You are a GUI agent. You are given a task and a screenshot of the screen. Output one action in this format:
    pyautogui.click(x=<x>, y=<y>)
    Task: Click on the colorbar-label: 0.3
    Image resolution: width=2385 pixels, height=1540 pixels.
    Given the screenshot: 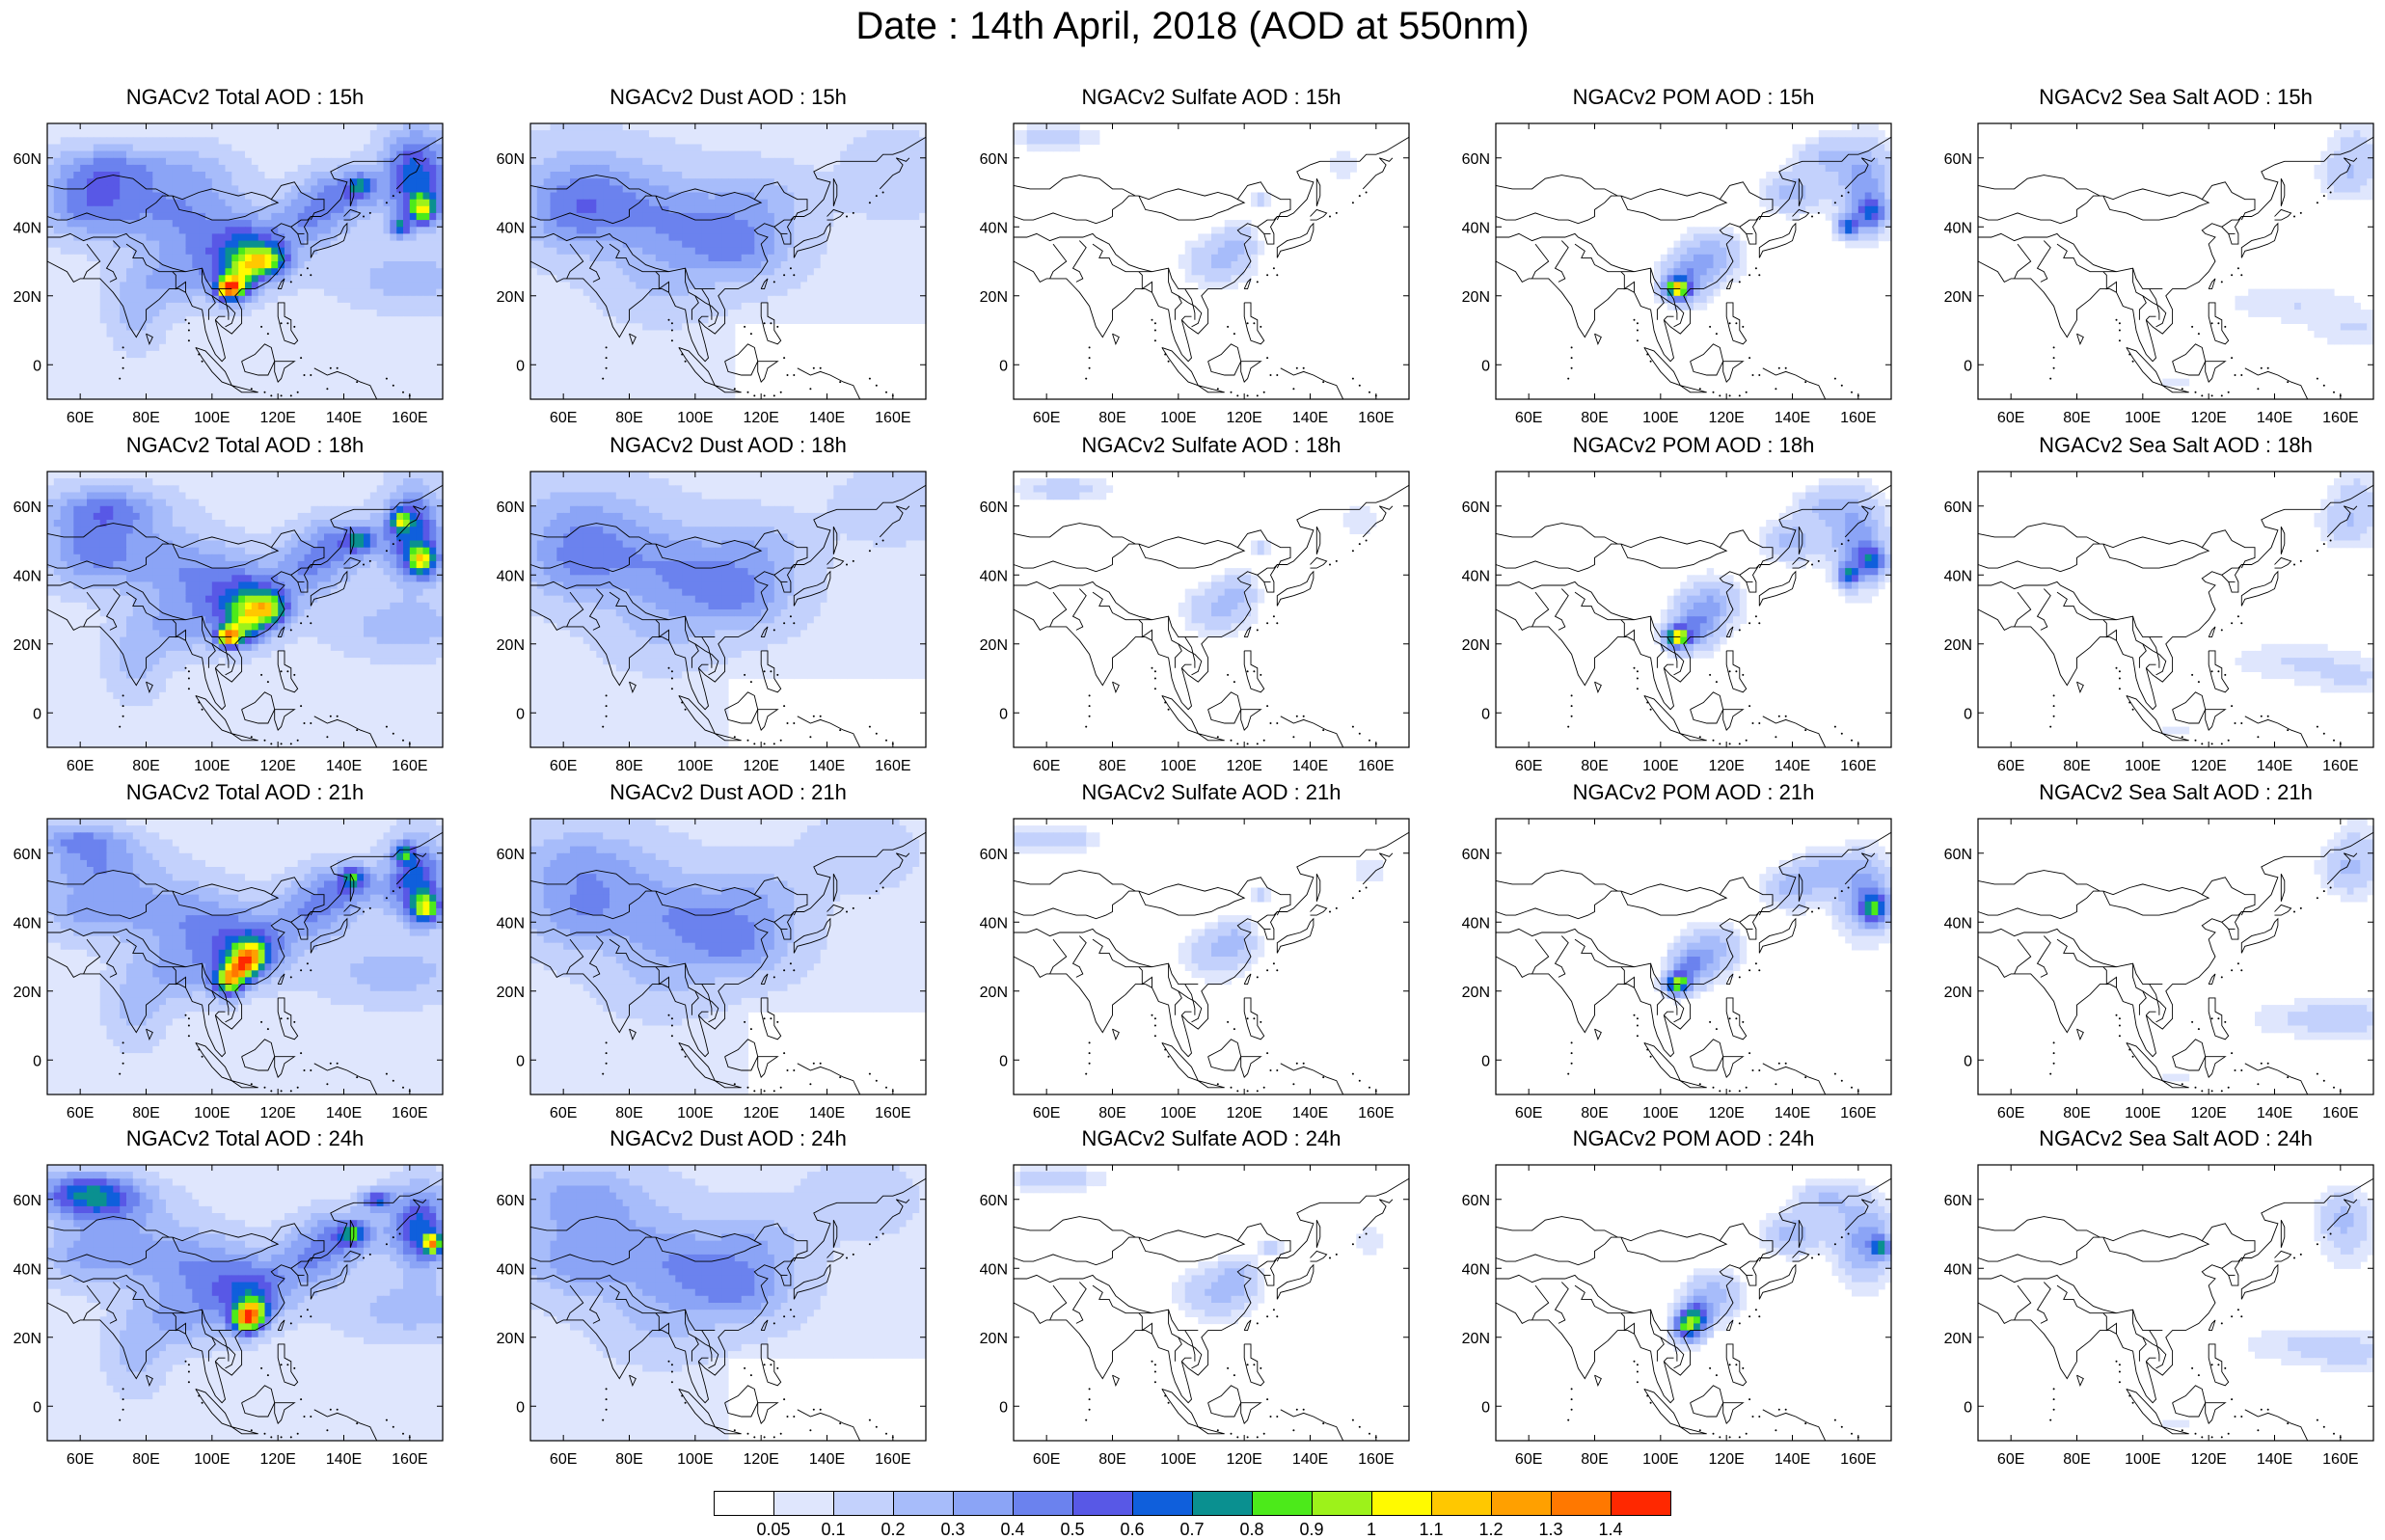 What is the action you would take?
    pyautogui.click(x=952, y=1530)
    